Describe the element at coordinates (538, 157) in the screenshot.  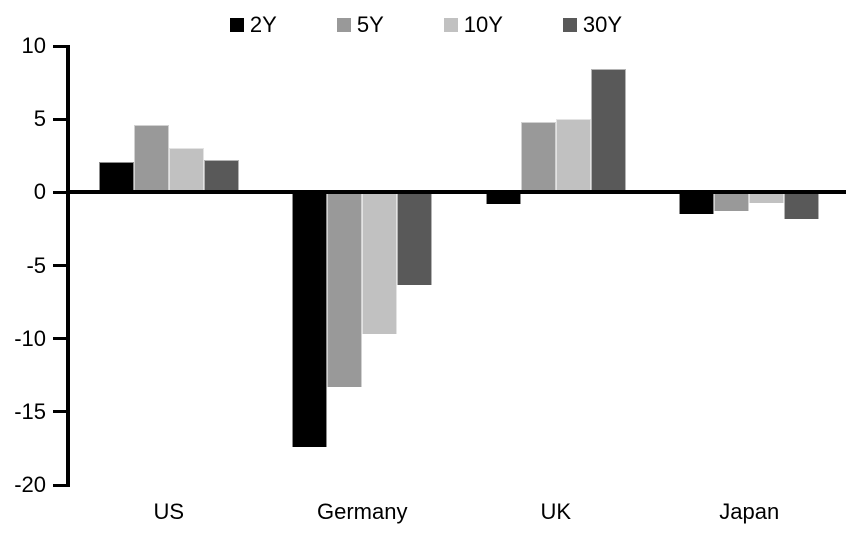
I see `bar-UK-5Y` at that location.